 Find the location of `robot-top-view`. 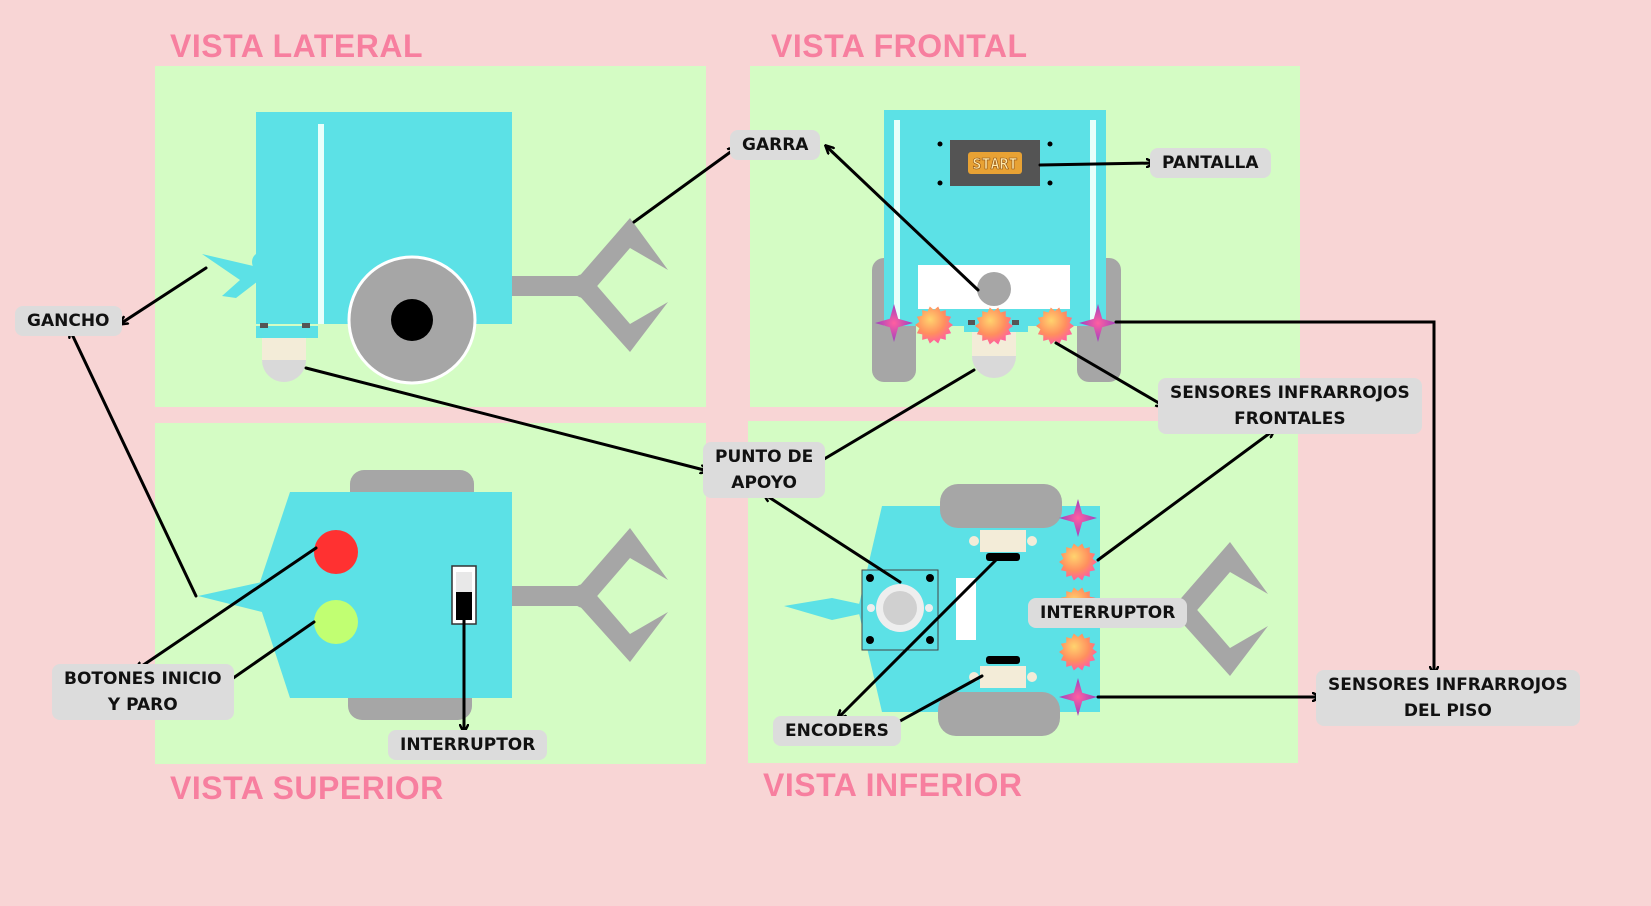

robot-top-view is located at coordinates (392, 595).